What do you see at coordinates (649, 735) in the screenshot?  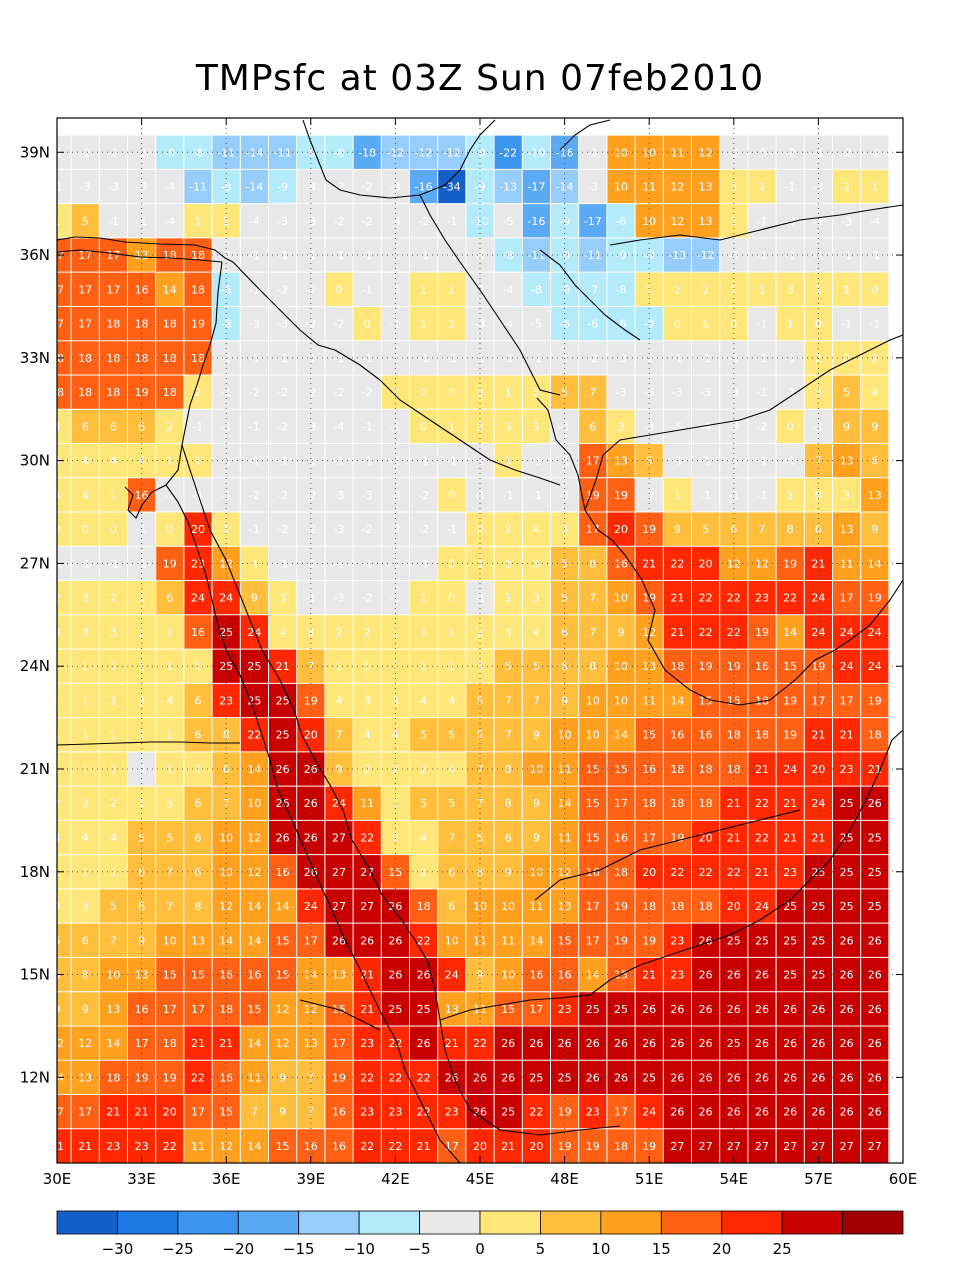 I see `cell-value-label: 15` at bounding box center [649, 735].